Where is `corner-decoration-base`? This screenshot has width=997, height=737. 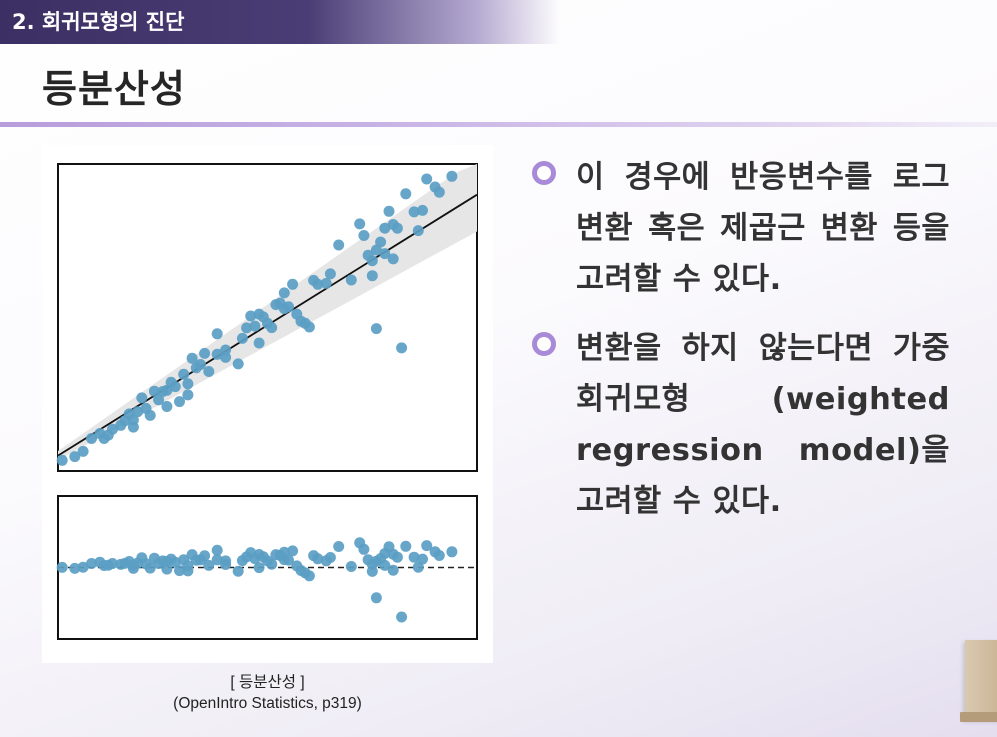 corner-decoration-base is located at coordinates (978, 717).